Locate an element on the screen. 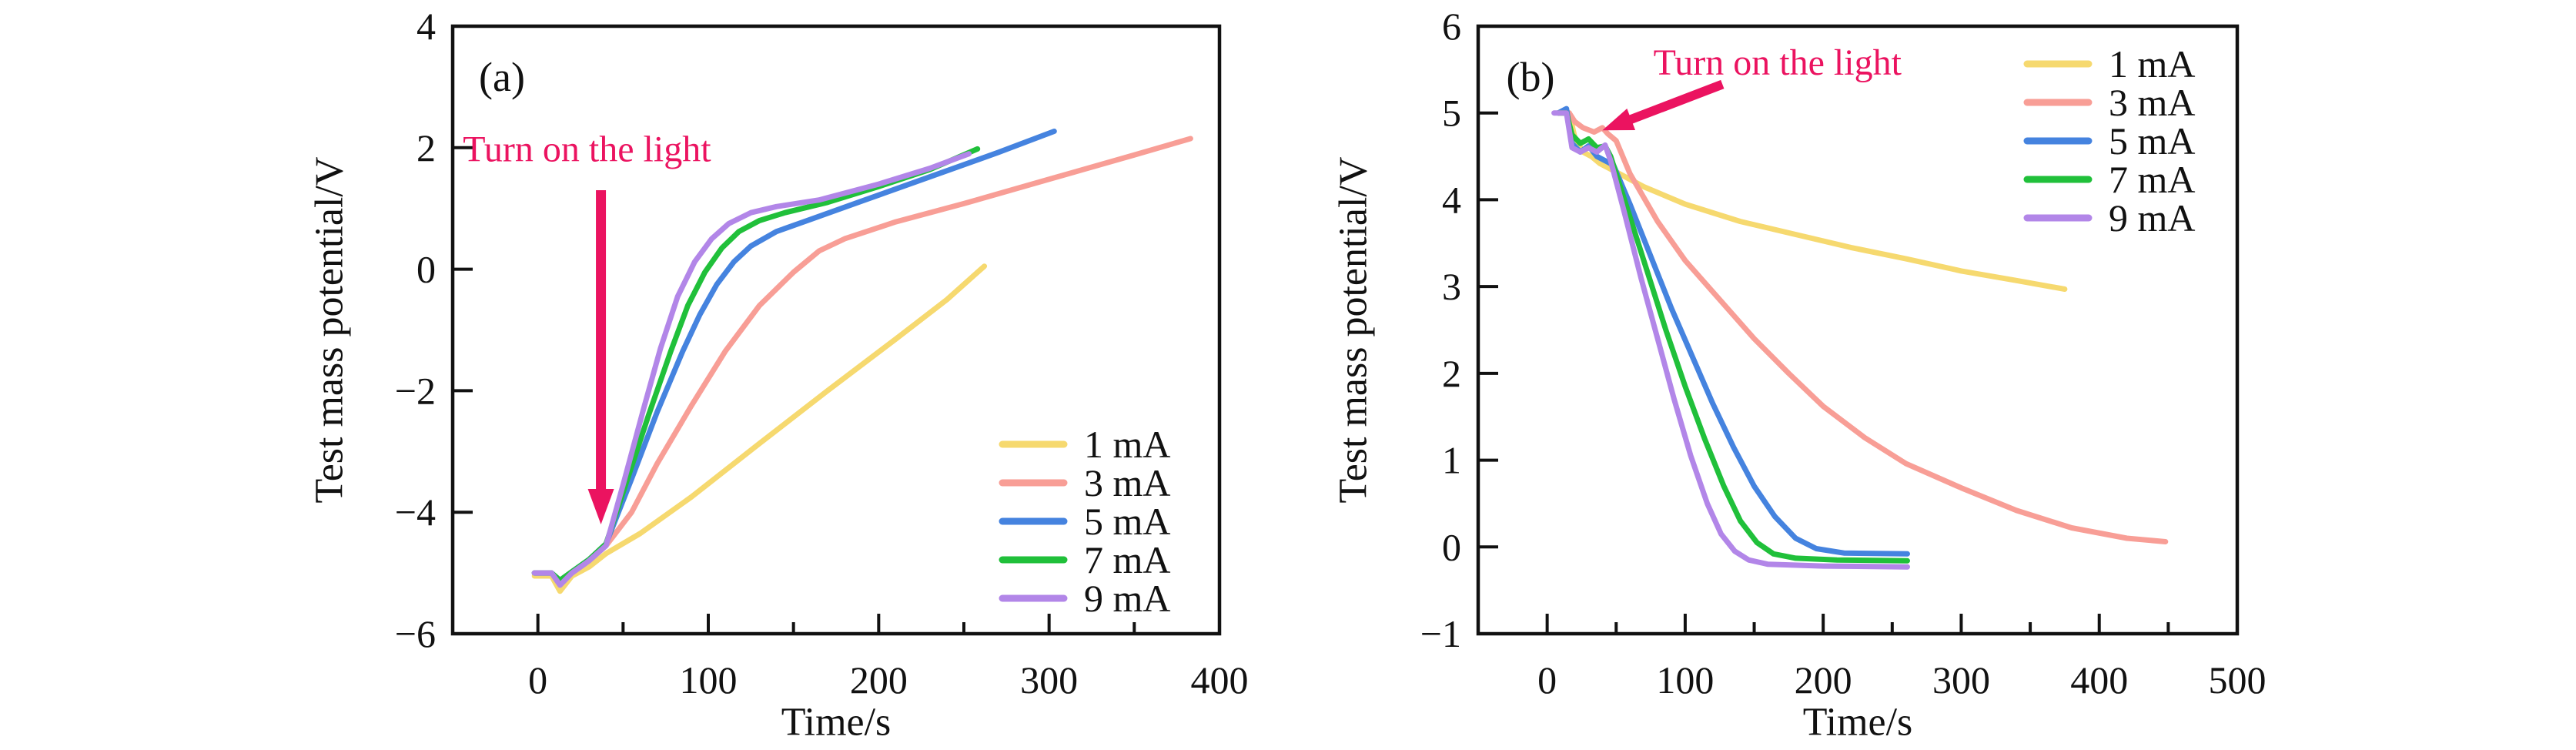  y-tick-label: 3 is located at coordinates (1451, 286).